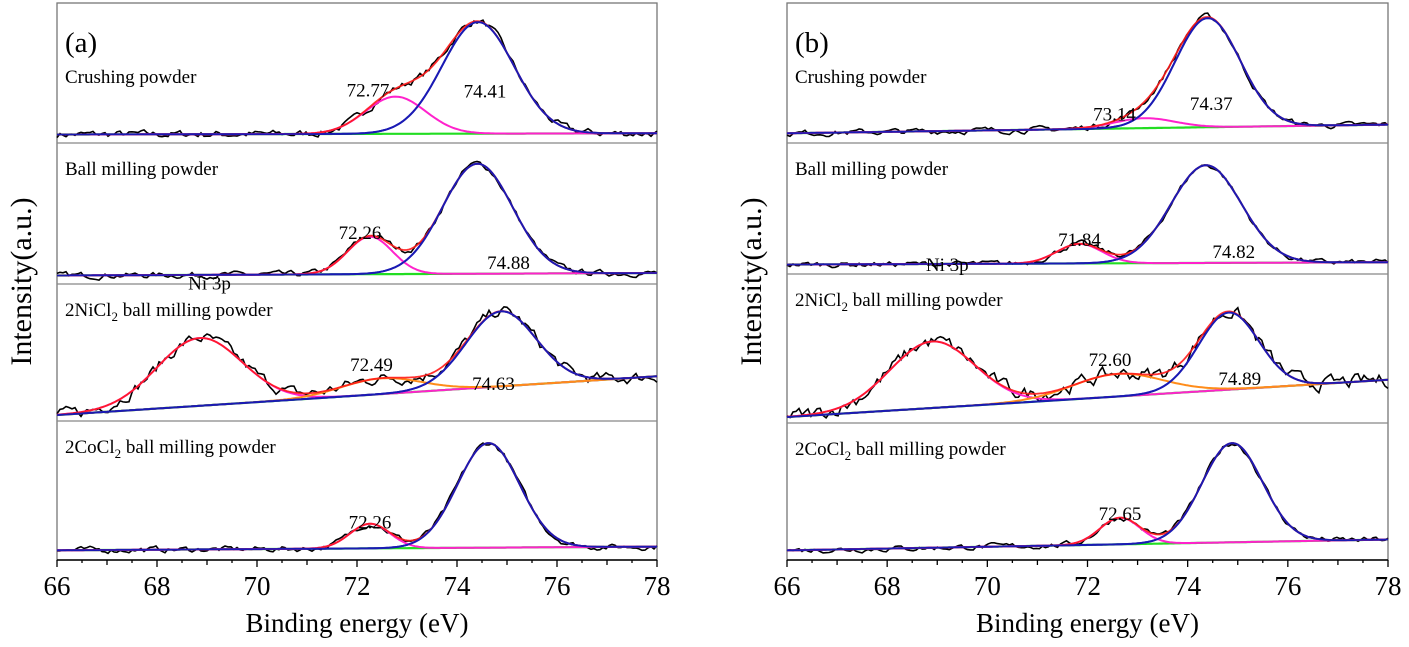 The width and height of the screenshot is (1409, 647). What do you see at coordinates (1110, 360) in the screenshot?
I see `peak-label: 72.60` at bounding box center [1110, 360].